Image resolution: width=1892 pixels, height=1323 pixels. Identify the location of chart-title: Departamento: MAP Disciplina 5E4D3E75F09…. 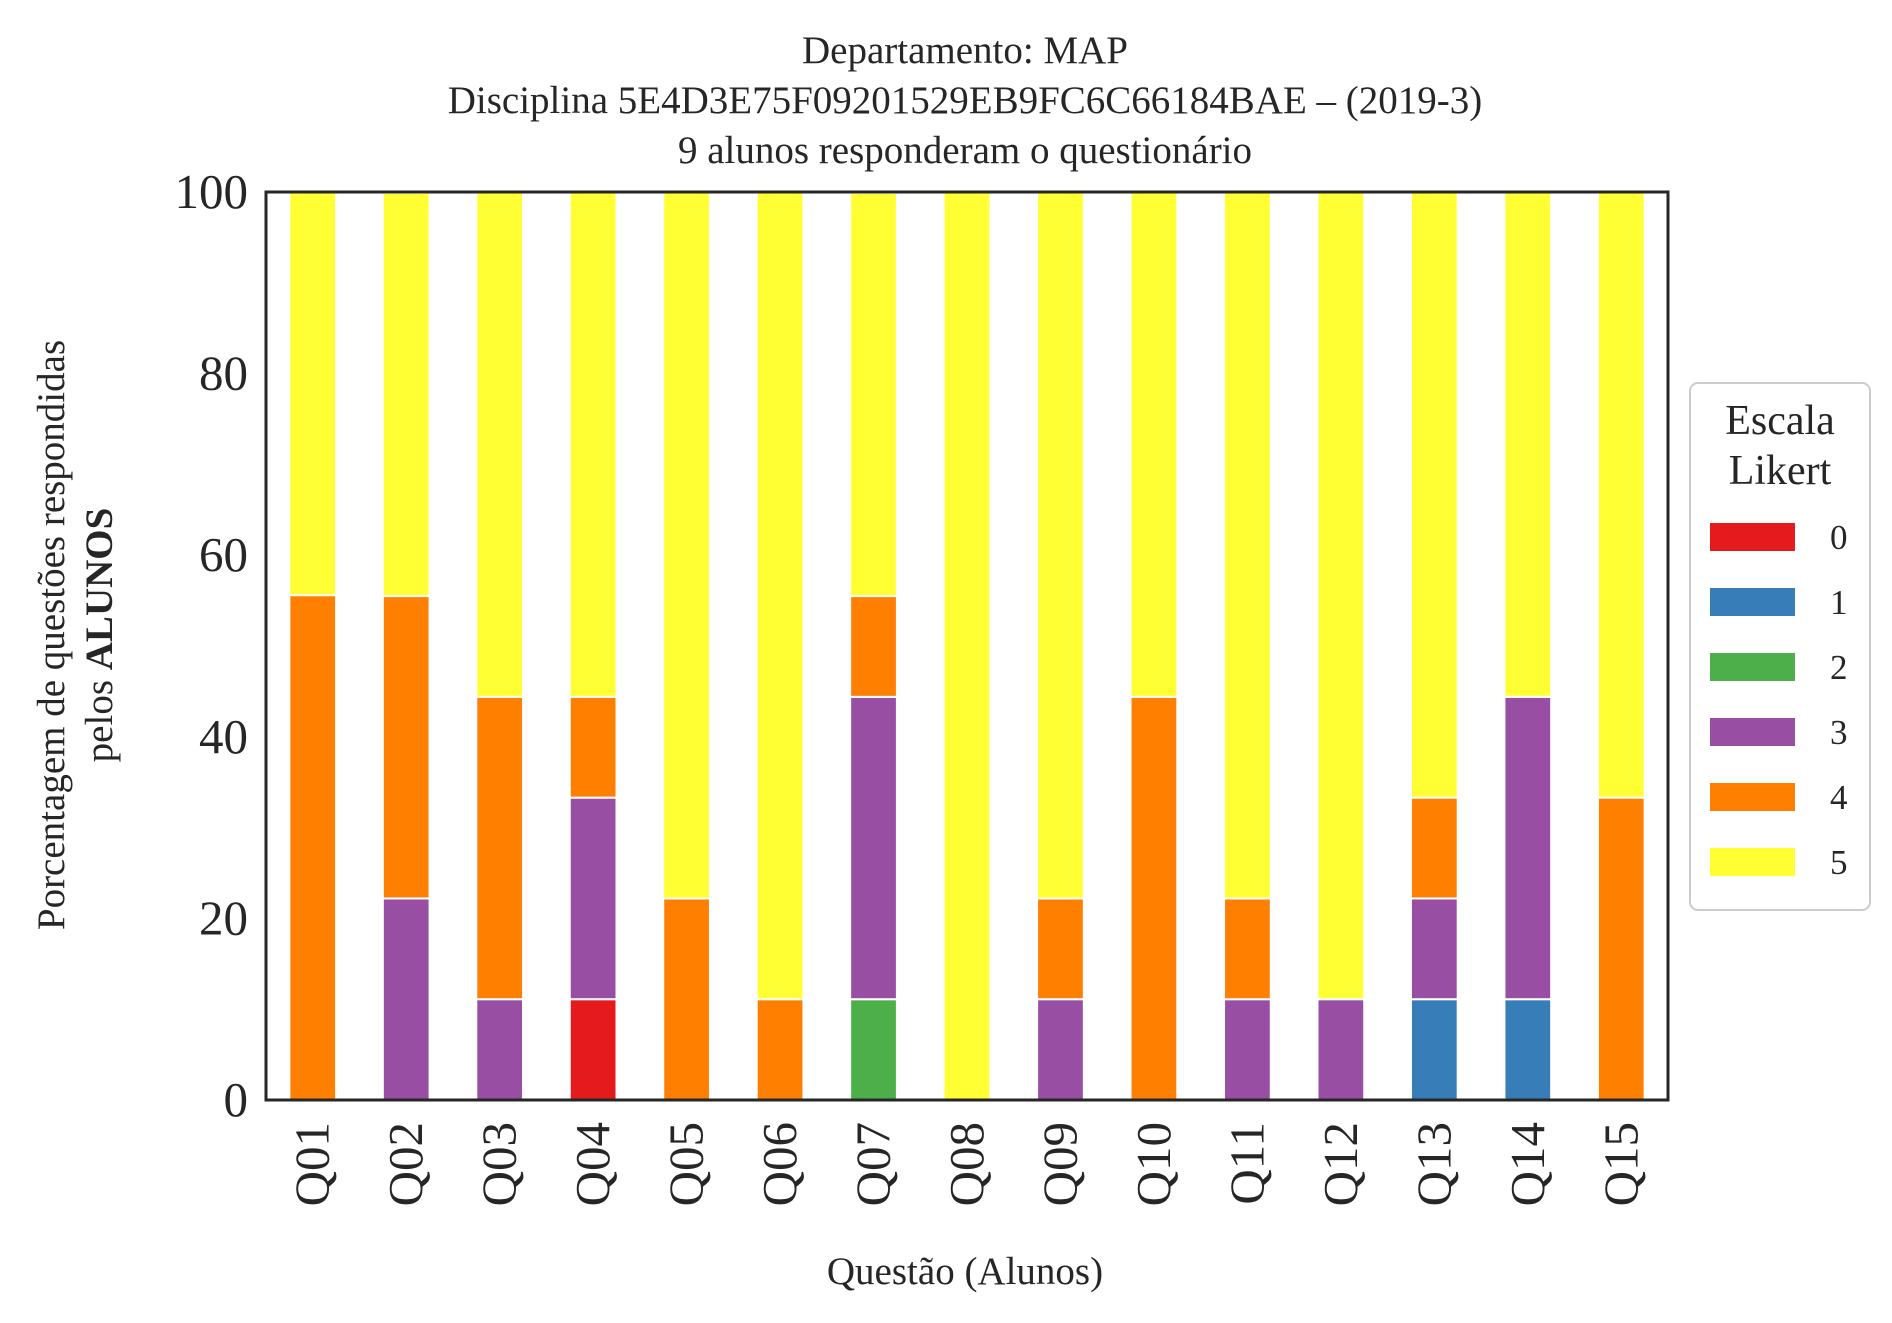
(965, 100).